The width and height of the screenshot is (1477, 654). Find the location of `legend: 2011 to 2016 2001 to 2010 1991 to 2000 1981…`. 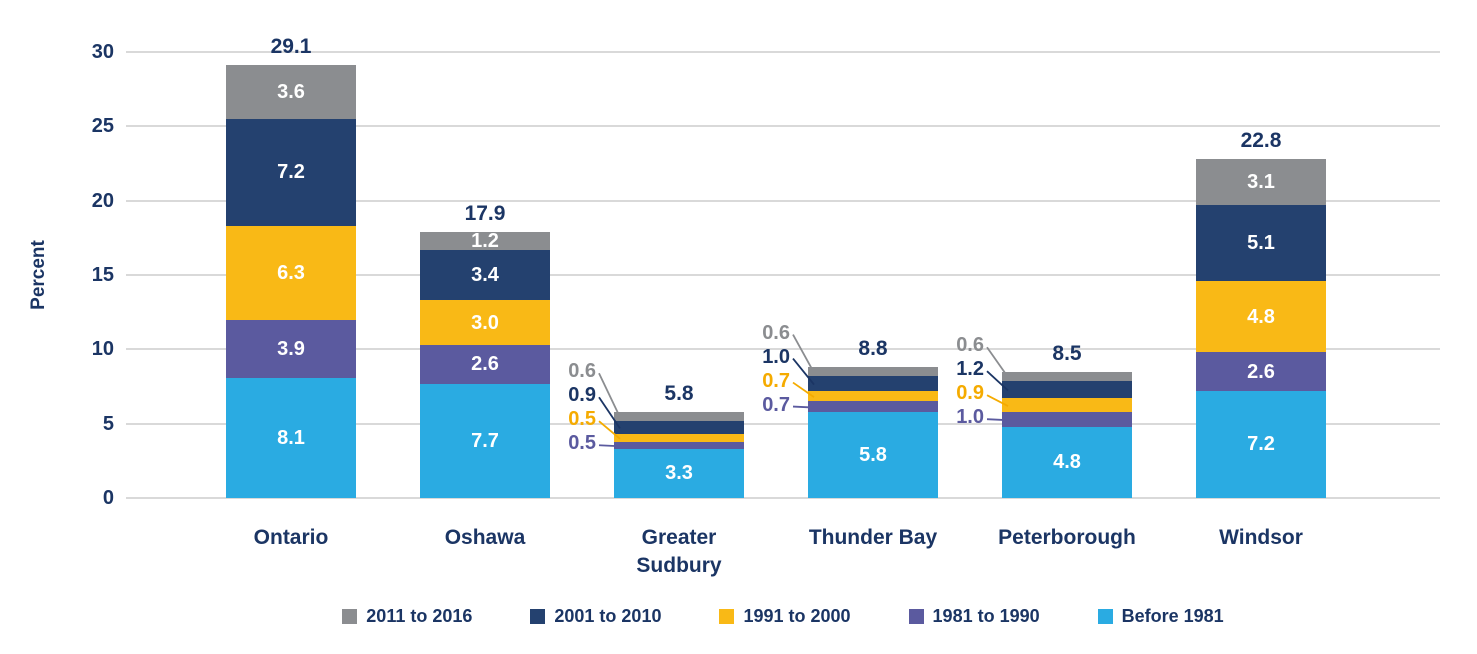

legend: 2011 to 2016 2001 to 2010 1991 to 2000 1981… is located at coordinates (783, 616).